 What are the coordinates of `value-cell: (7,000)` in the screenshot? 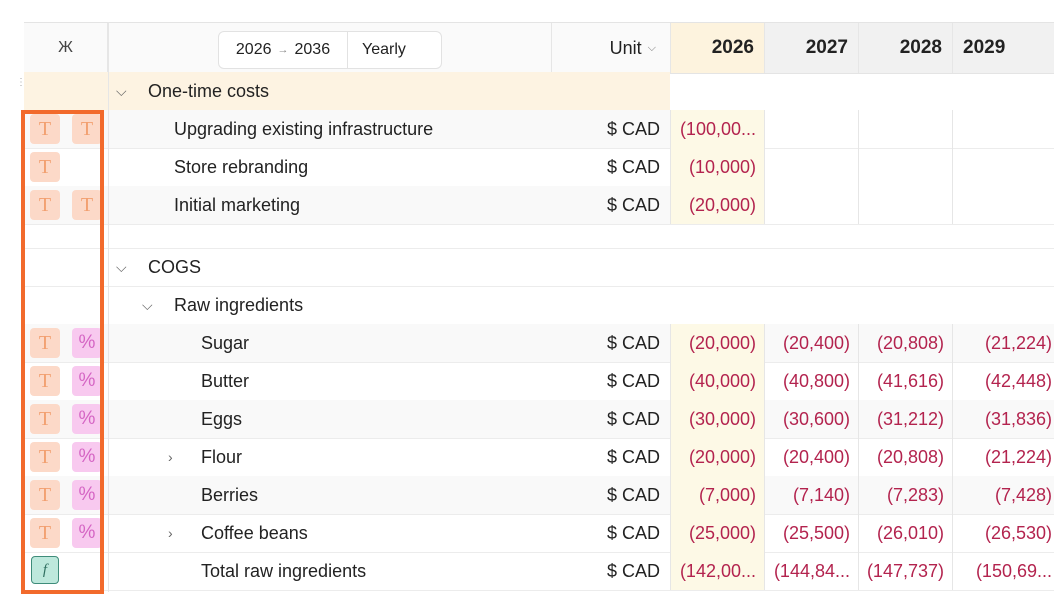 It's located at (717, 495).